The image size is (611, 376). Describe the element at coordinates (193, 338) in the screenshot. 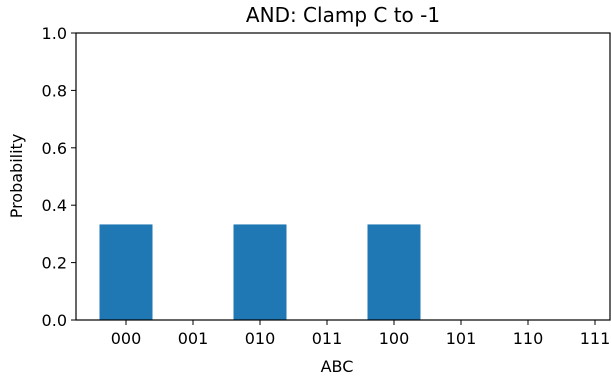

I see `x-tick-label-001: 001` at that location.